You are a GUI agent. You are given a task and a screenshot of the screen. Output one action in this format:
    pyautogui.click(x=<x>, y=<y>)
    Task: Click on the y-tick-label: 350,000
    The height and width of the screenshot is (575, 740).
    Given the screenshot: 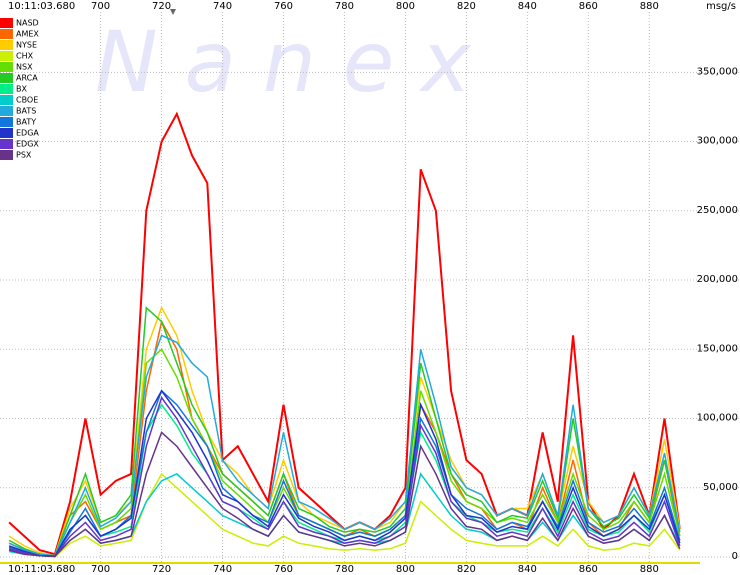 What is the action you would take?
    pyautogui.click(x=717, y=71)
    